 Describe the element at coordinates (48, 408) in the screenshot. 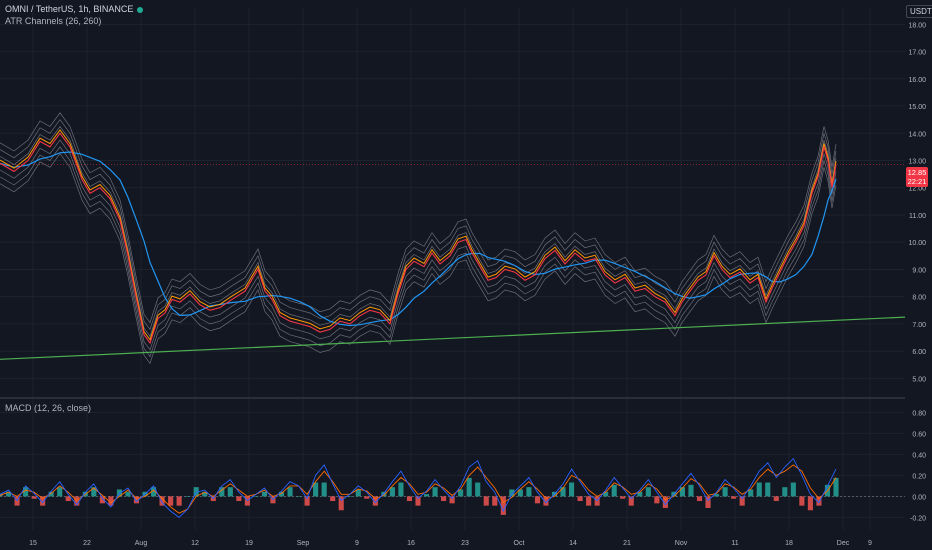

I see `macd-legend: MACD (12, 26, close)` at that location.